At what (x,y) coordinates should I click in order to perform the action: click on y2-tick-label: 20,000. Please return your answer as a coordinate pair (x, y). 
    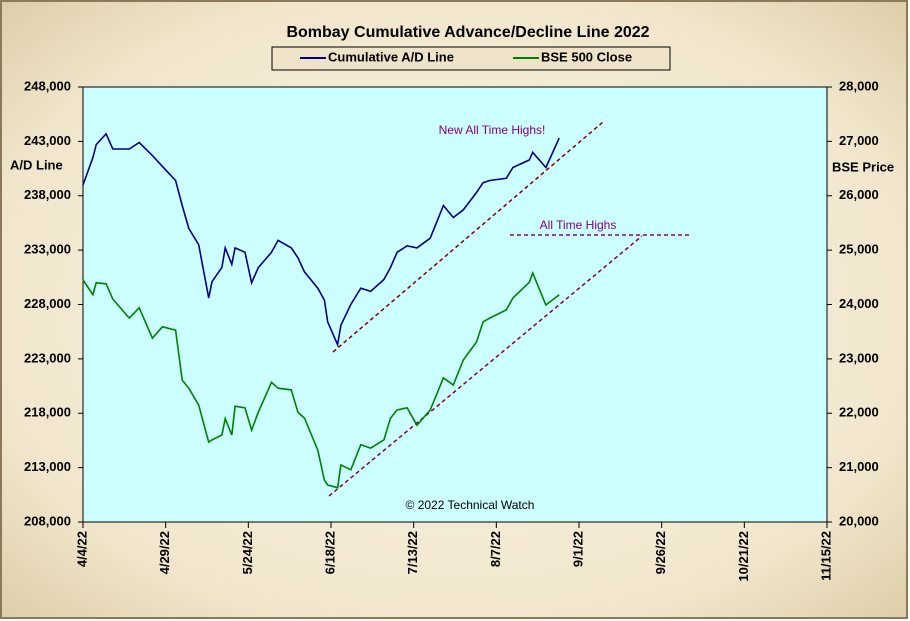
    Looking at the image, I should click on (859, 520).